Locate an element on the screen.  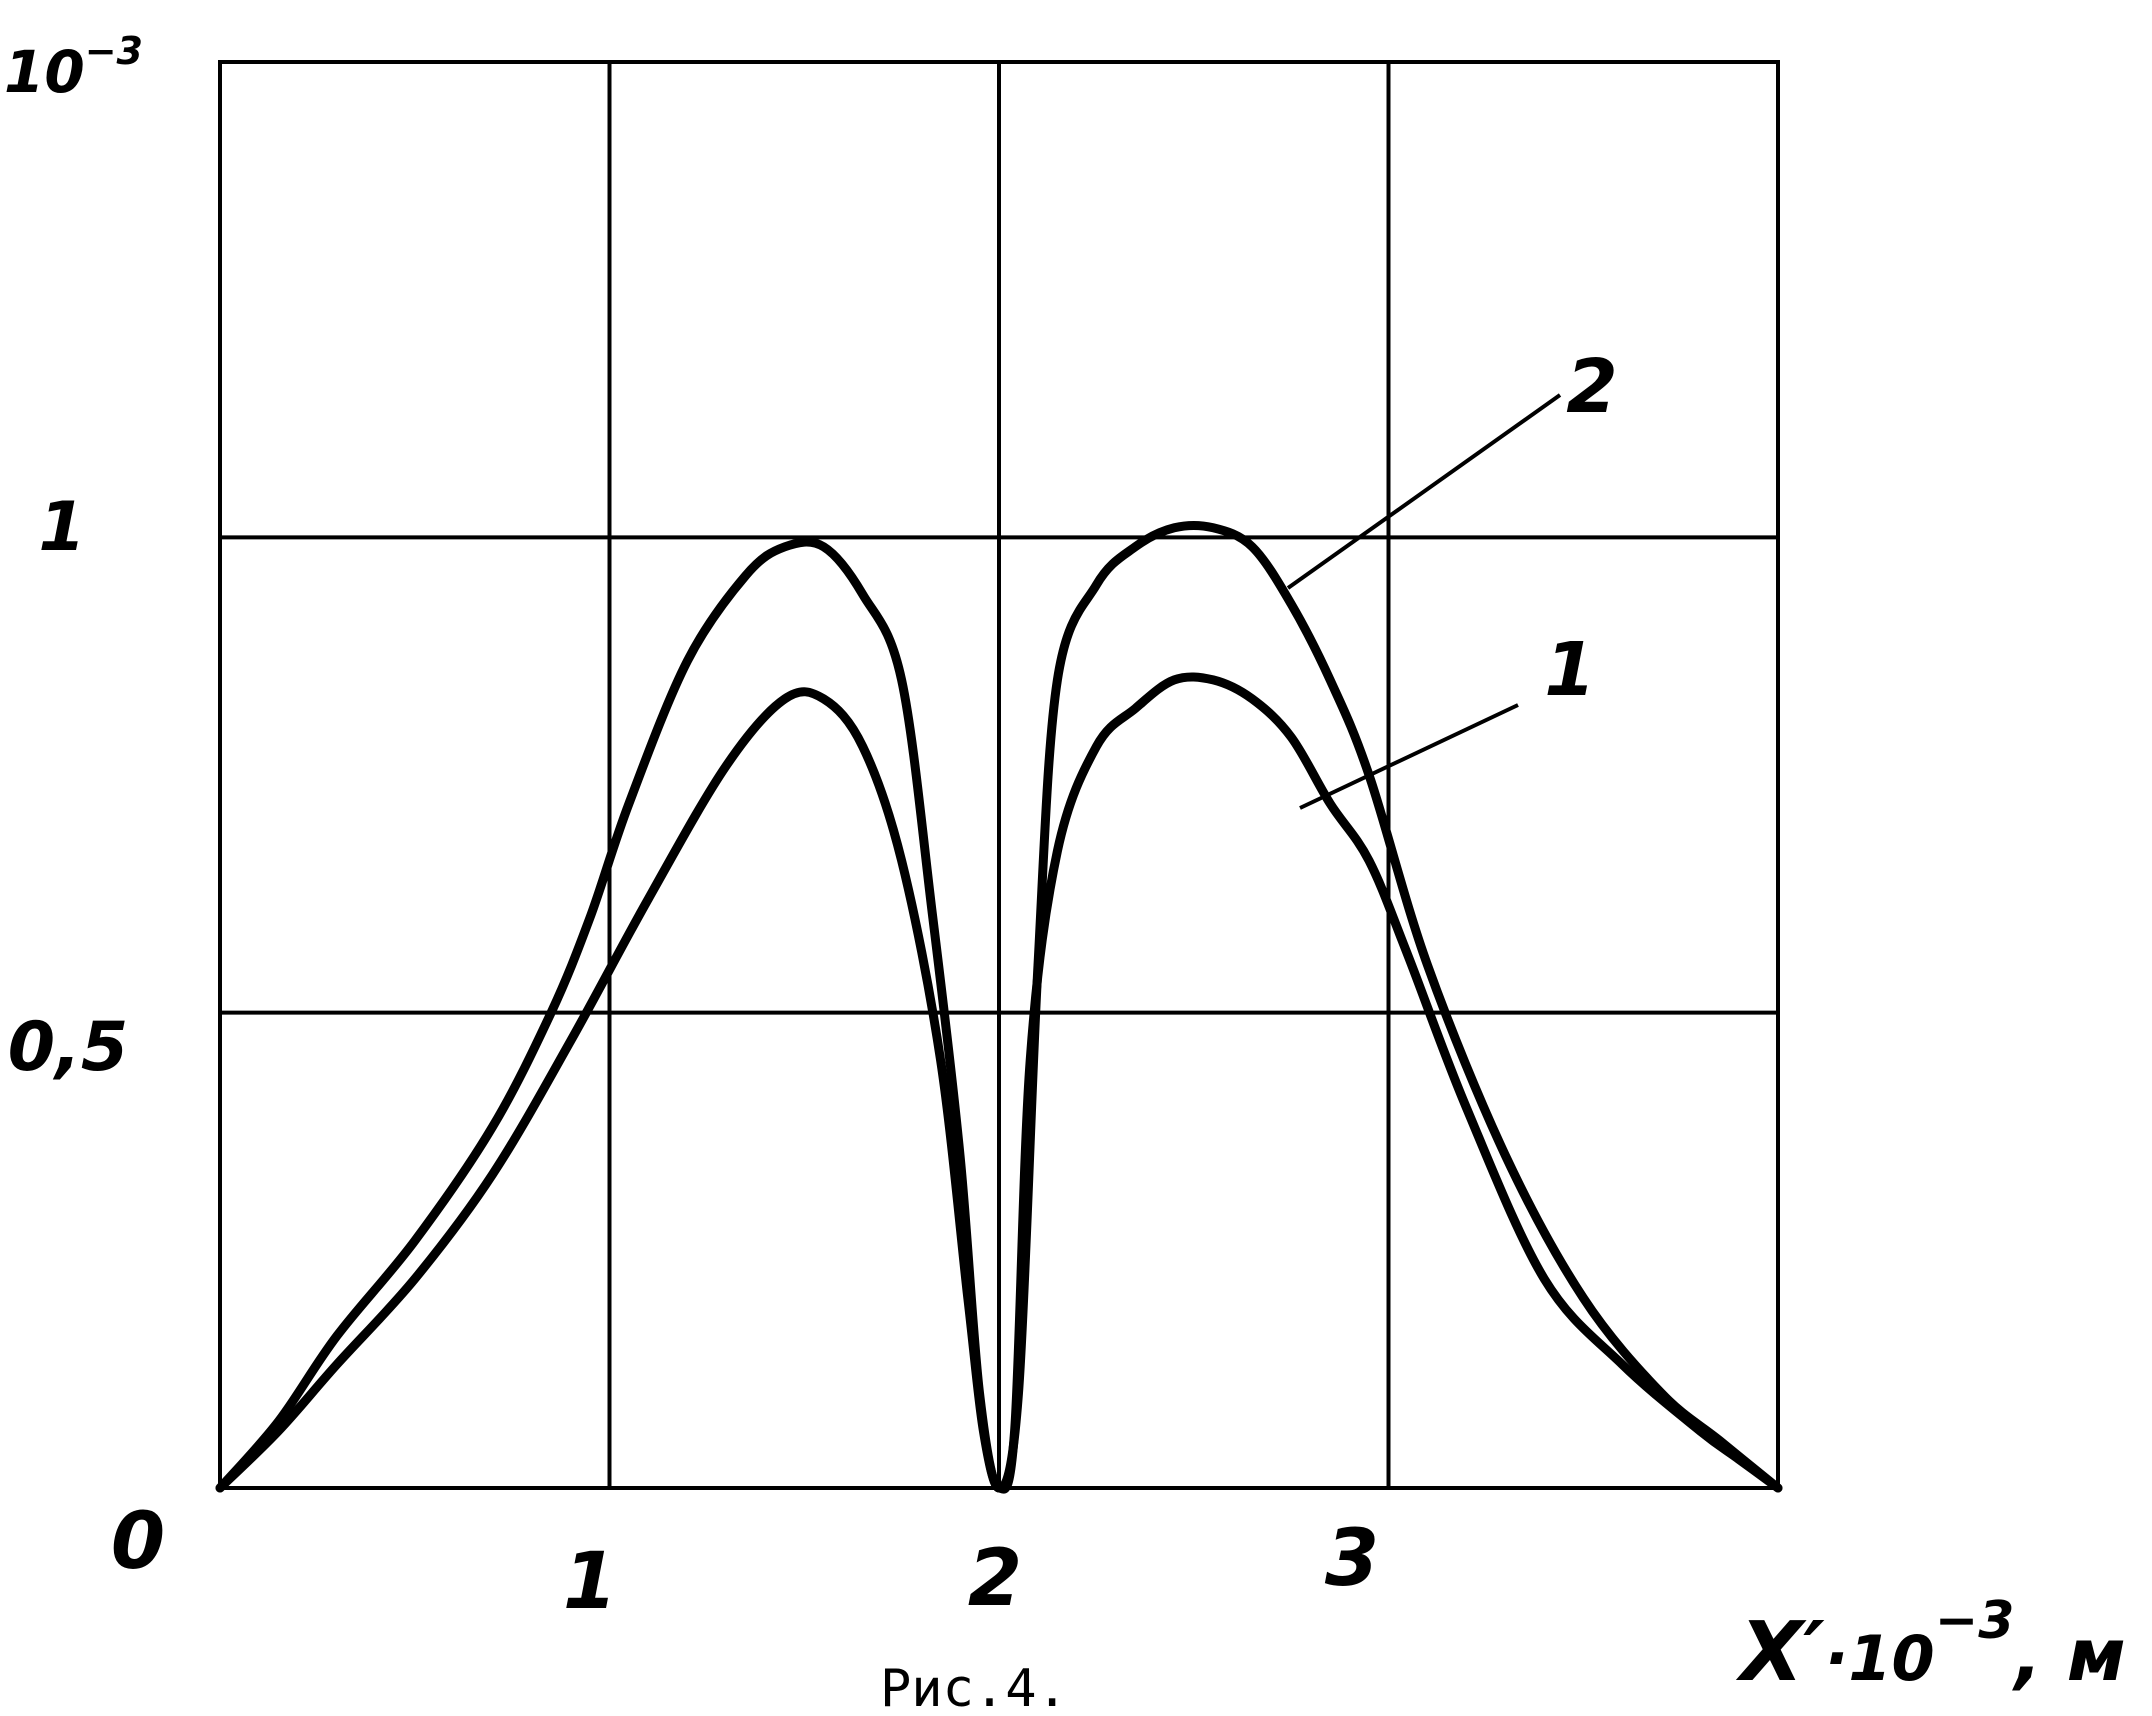
y-axis-label-base: 10 is located at coordinates (44, 72).